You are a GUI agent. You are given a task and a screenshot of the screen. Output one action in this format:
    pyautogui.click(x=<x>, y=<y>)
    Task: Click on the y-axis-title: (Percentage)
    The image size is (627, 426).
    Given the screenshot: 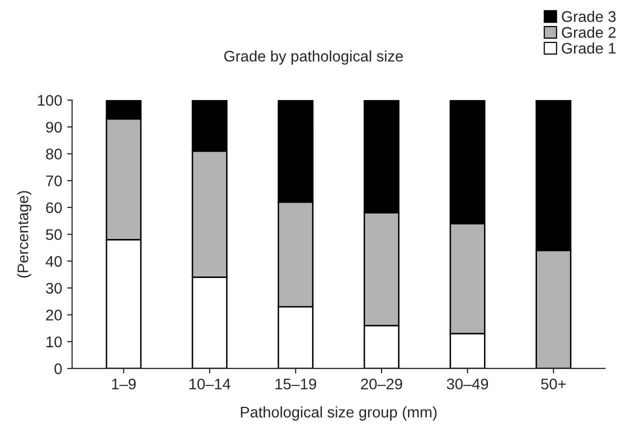 What is the action you would take?
    pyautogui.click(x=24, y=234)
    